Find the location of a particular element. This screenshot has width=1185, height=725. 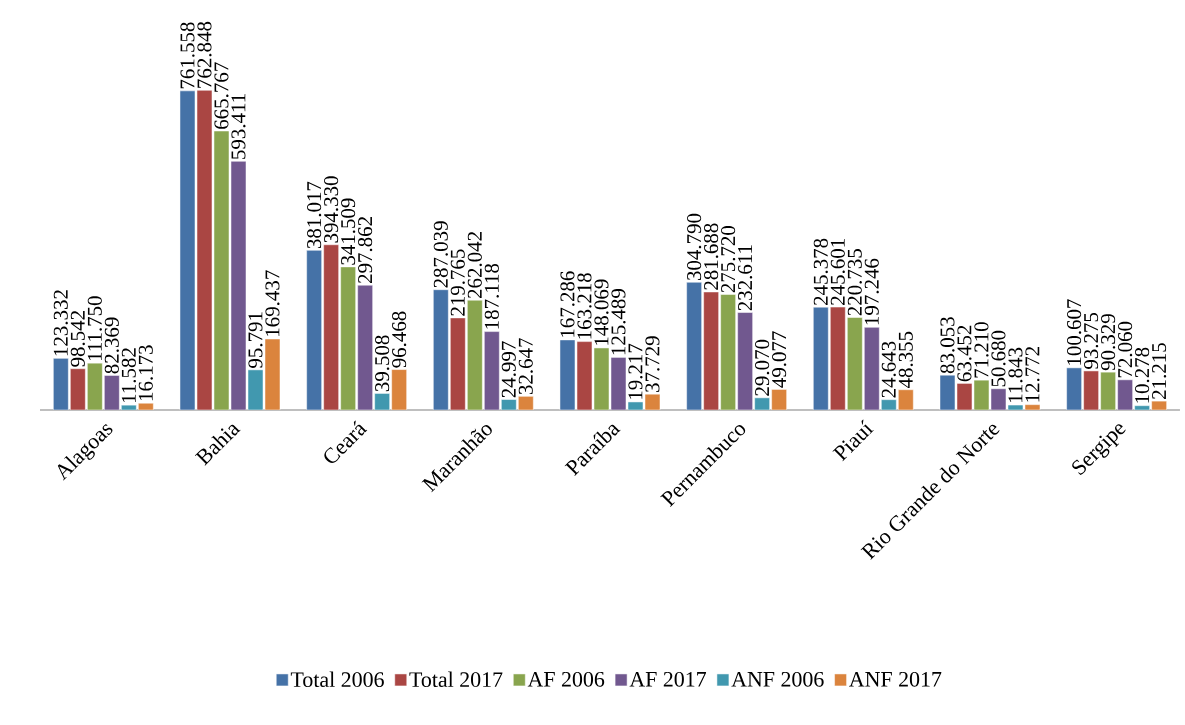

data-label: 219.765 is located at coordinates (457, 282).